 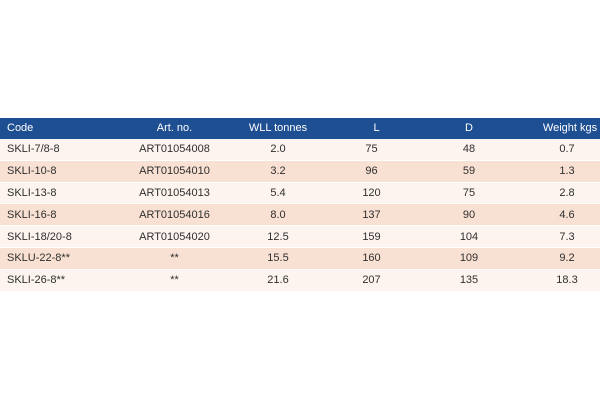 I want to click on cell-code: SKLI-10-8, so click(x=58, y=171).